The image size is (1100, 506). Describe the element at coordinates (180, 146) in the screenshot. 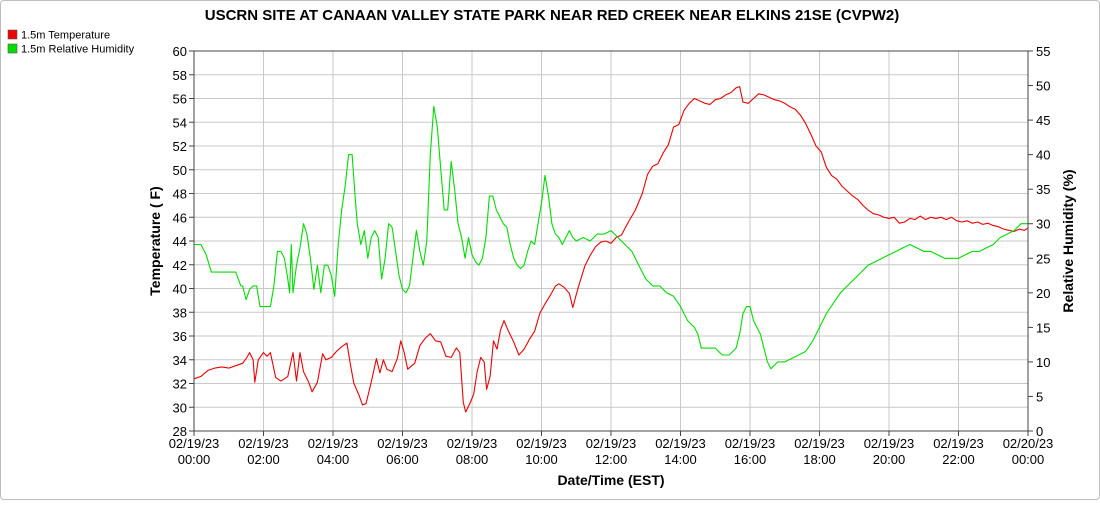

I see `left-tick-label: 52` at that location.